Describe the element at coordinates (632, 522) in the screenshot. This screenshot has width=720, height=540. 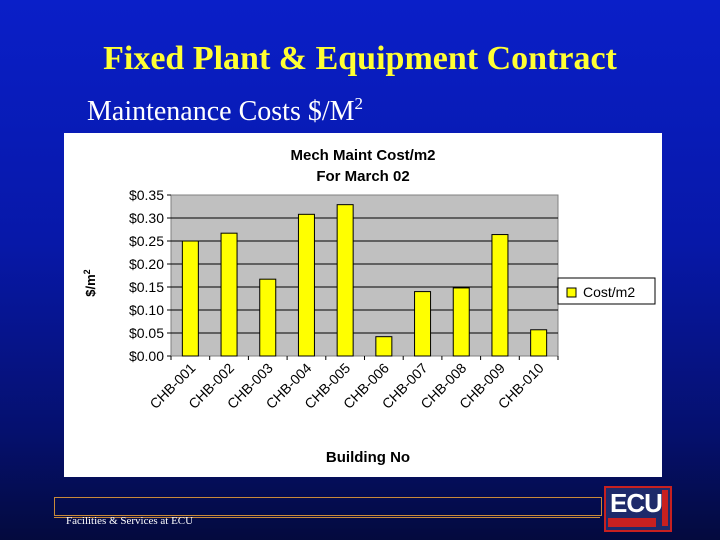
I see `logo-bar` at that location.